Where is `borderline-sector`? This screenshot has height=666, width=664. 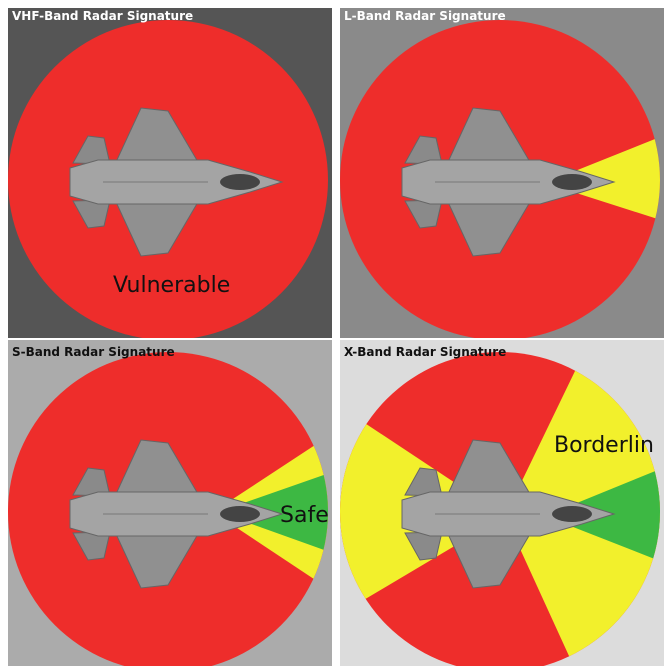 borderline-sector is located at coordinates (602, 178).